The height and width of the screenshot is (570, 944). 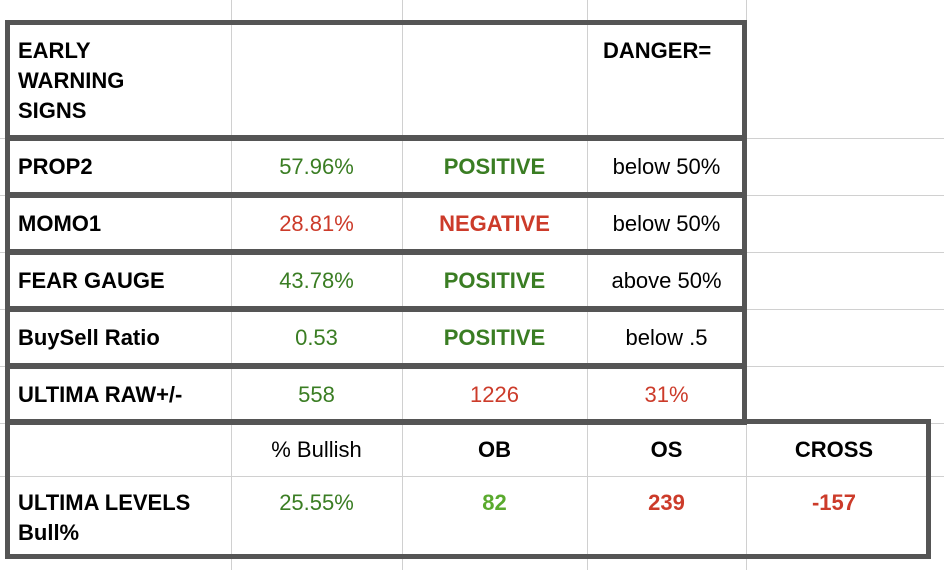 I want to click on row-label: BuySell Ratio, so click(x=89, y=337).